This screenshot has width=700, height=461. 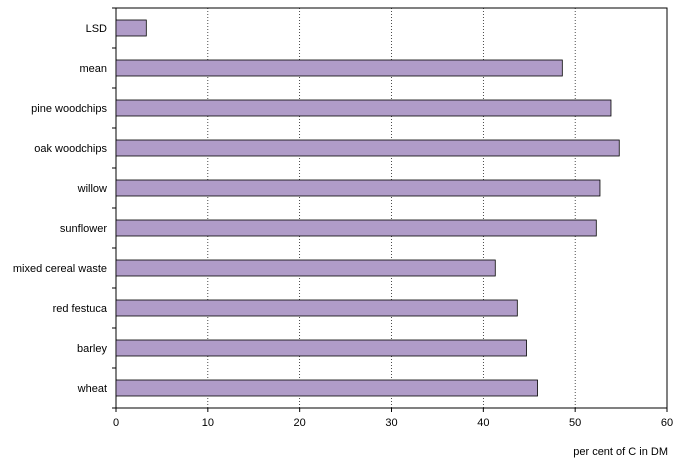 I want to click on category-label: mixed cereal waste, so click(x=60, y=269).